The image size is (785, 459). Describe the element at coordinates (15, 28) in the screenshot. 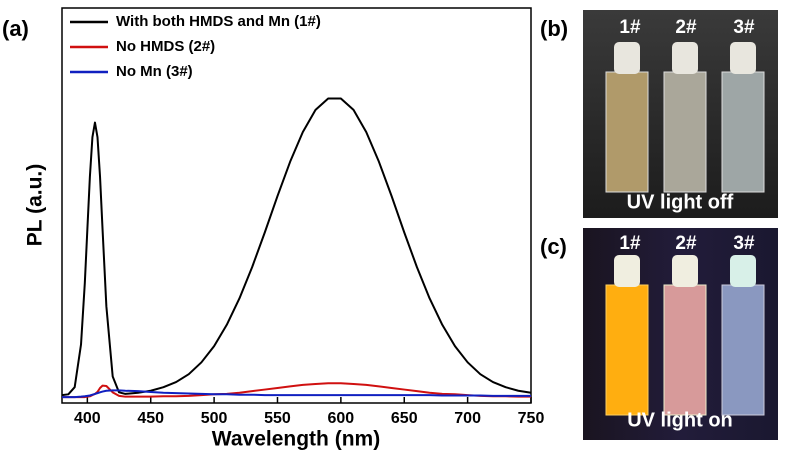

I see `panel-label: (a)` at that location.